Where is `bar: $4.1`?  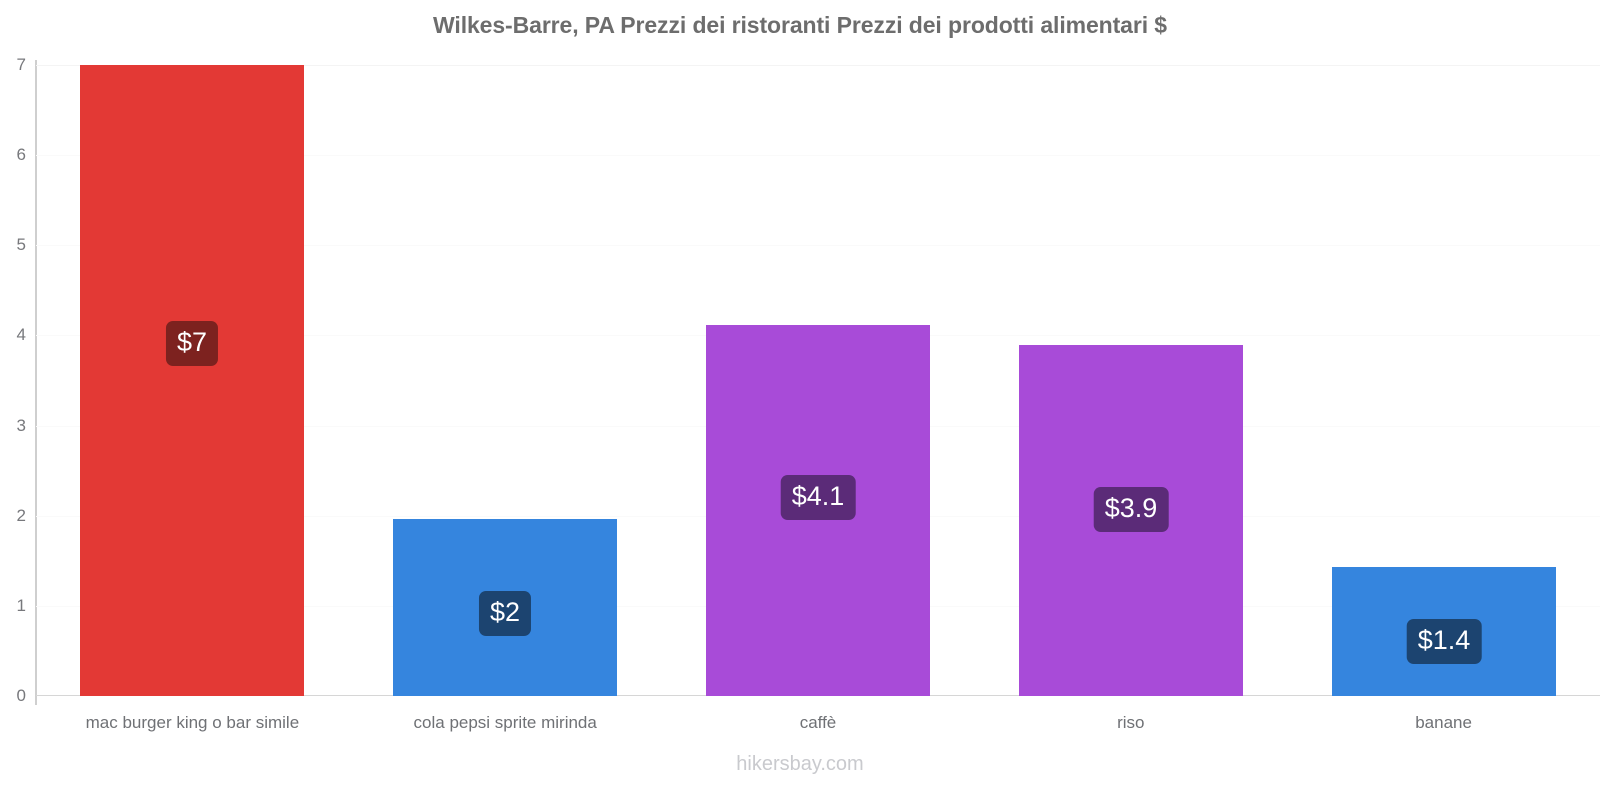
bar: $4.1 is located at coordinates (818, 510).